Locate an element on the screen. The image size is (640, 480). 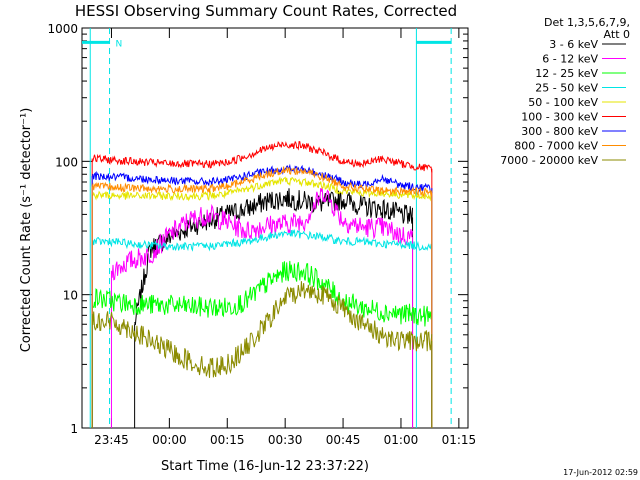
x-tick-label: 00:30 is located at coordinates (285, 440).